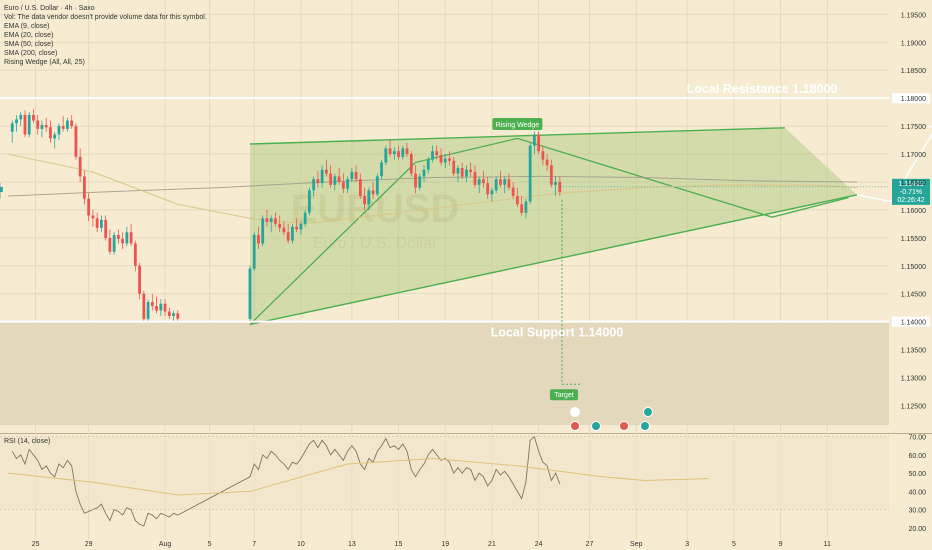  I want to click on target-box, so click(563, 395).